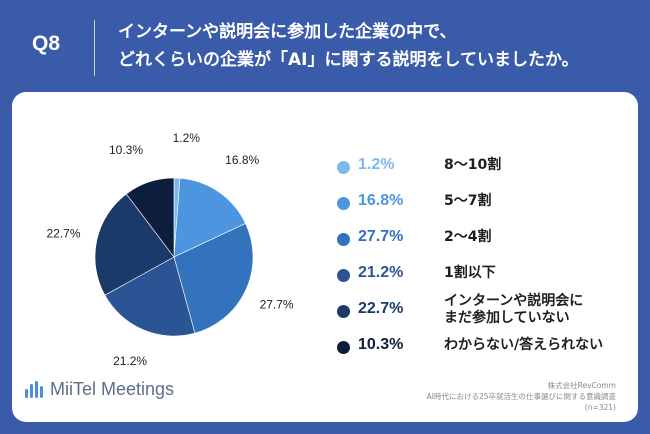 This screenshot has width=650, height=434. Describe the element at coordinates (287, 32) in the screenshot. I see `question-title-line-1: インターンや説明会に参加した企業の中で、` at that location.